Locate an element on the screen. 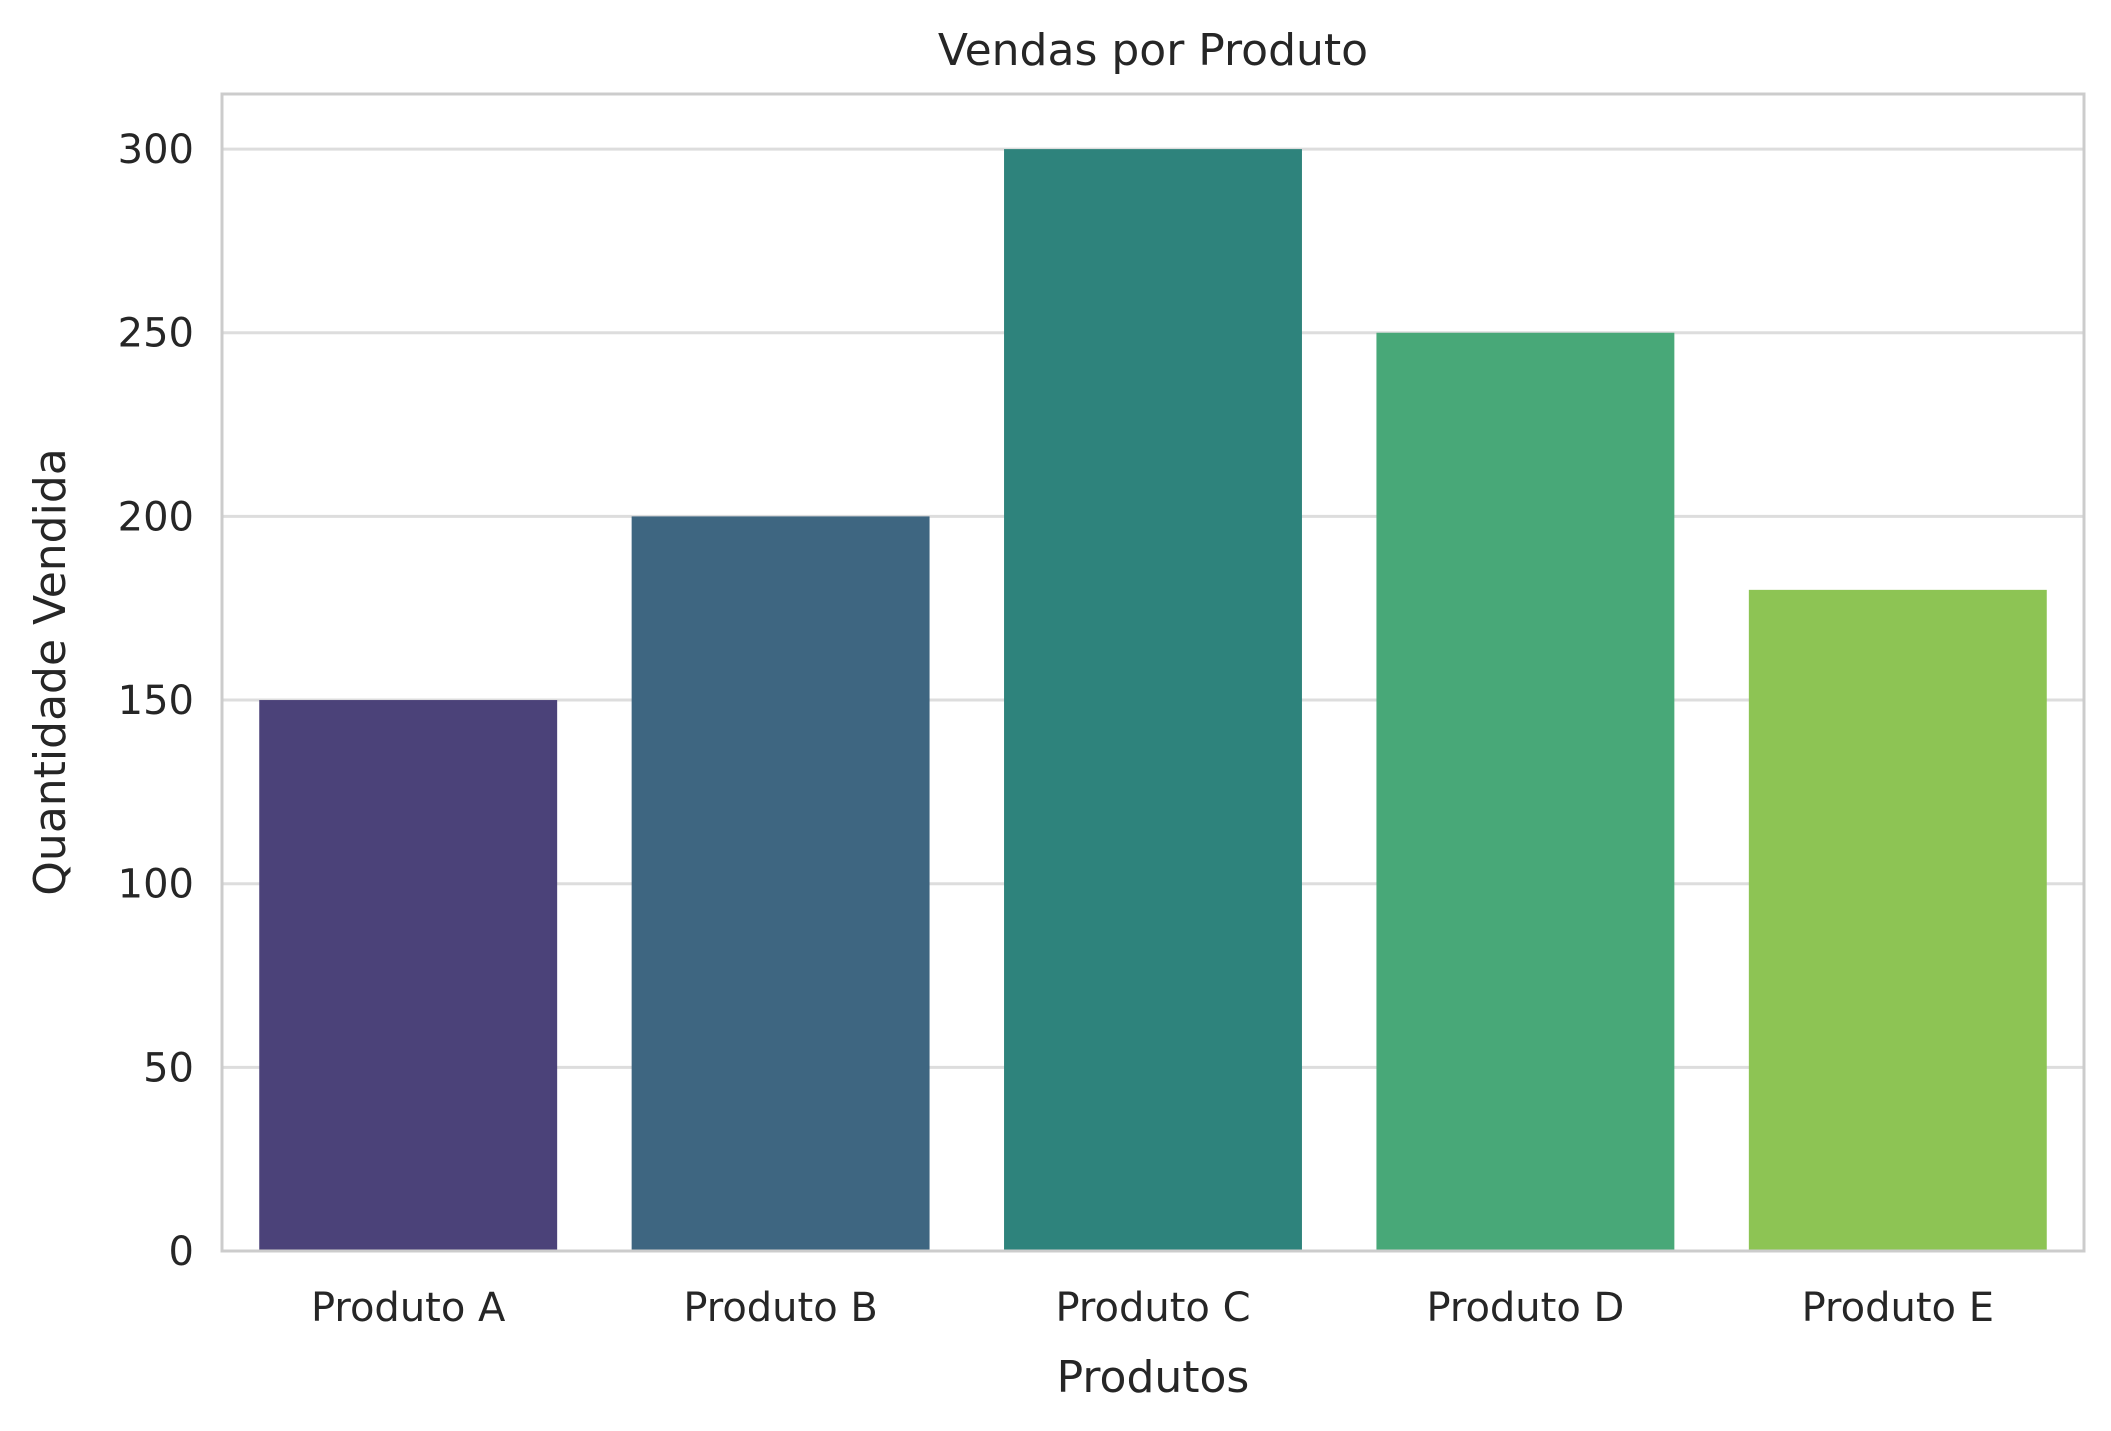  x-tick-label-produto-e: Produto E is located at coordinates (1898, 1308).